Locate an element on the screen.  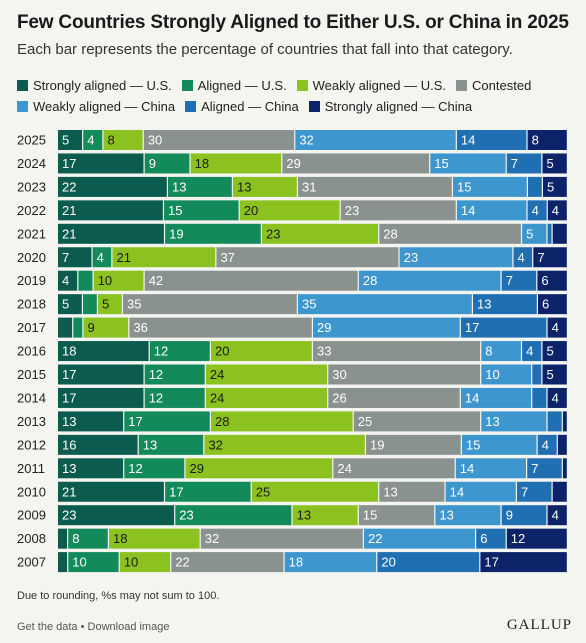
data-label: 6 is located at coordinates (483, 538).